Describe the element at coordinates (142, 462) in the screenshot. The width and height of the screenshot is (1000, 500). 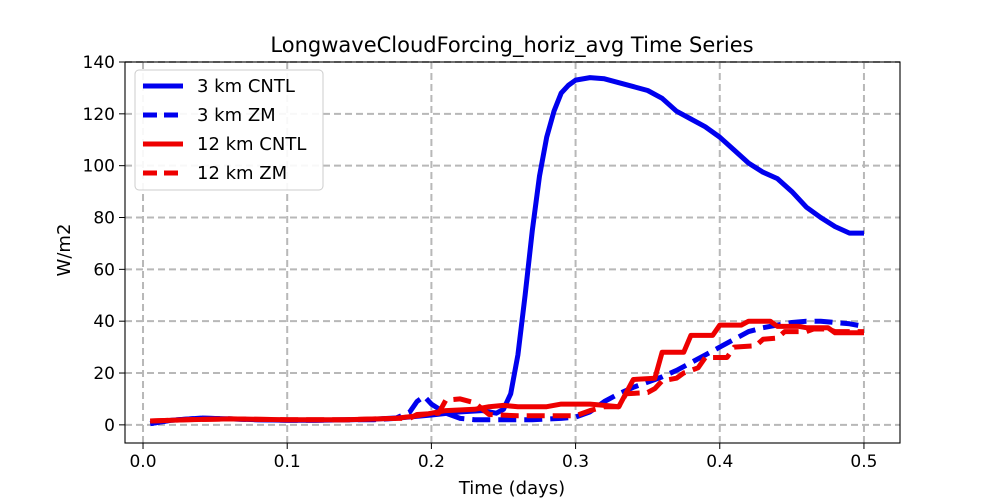
I see `x-tick-label: 0.0` at that location.